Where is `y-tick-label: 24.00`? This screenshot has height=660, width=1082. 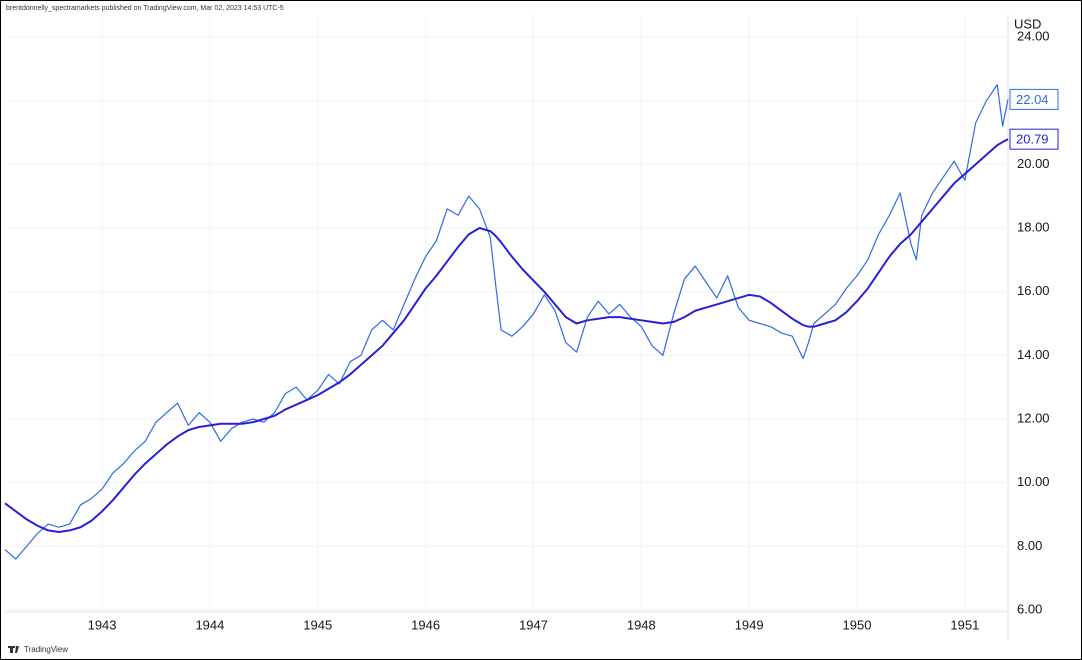
y-tick-label: 24.00 is located at coordinates (1033, 35).